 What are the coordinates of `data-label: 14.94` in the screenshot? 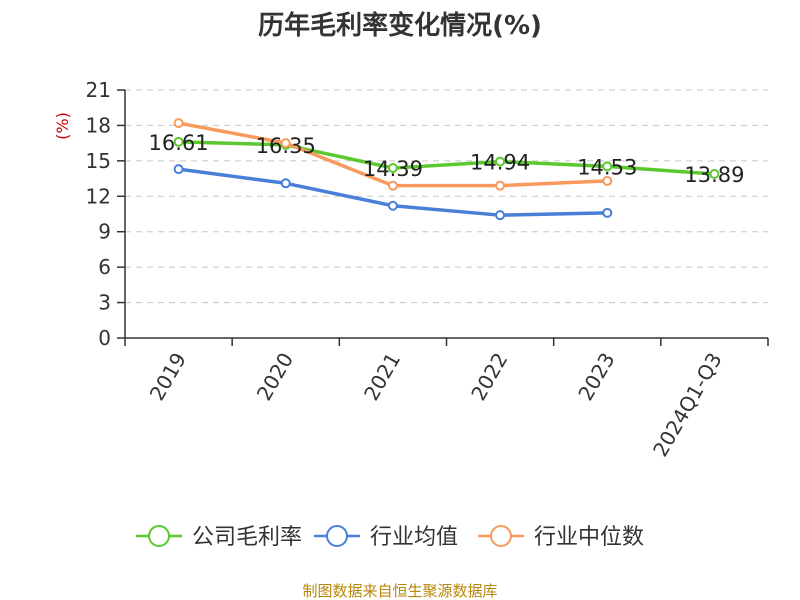 It's located at (500, 163).